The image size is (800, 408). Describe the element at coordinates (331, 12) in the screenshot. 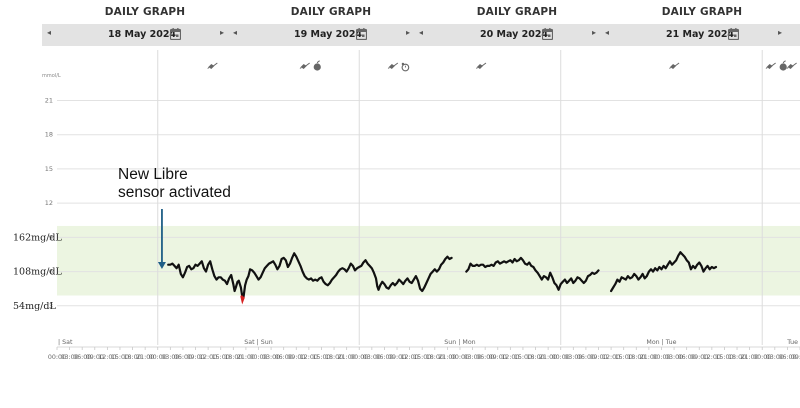

I see `panel-title-2: DAILY GRAPH` at that location.